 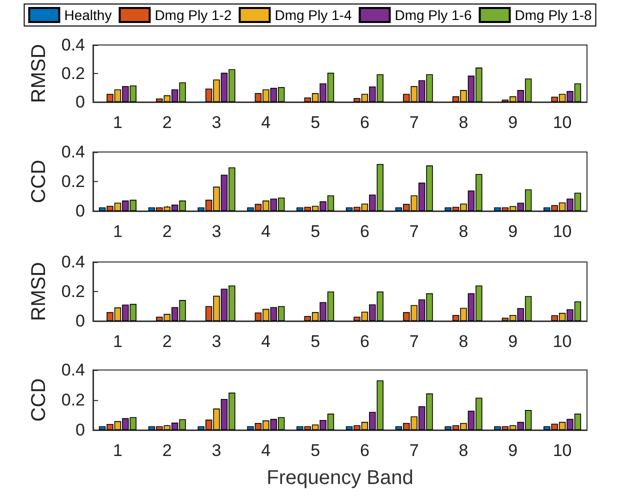 I want to click on legend-label: Dmg Ply 1-2, so click(x=193, y=15).